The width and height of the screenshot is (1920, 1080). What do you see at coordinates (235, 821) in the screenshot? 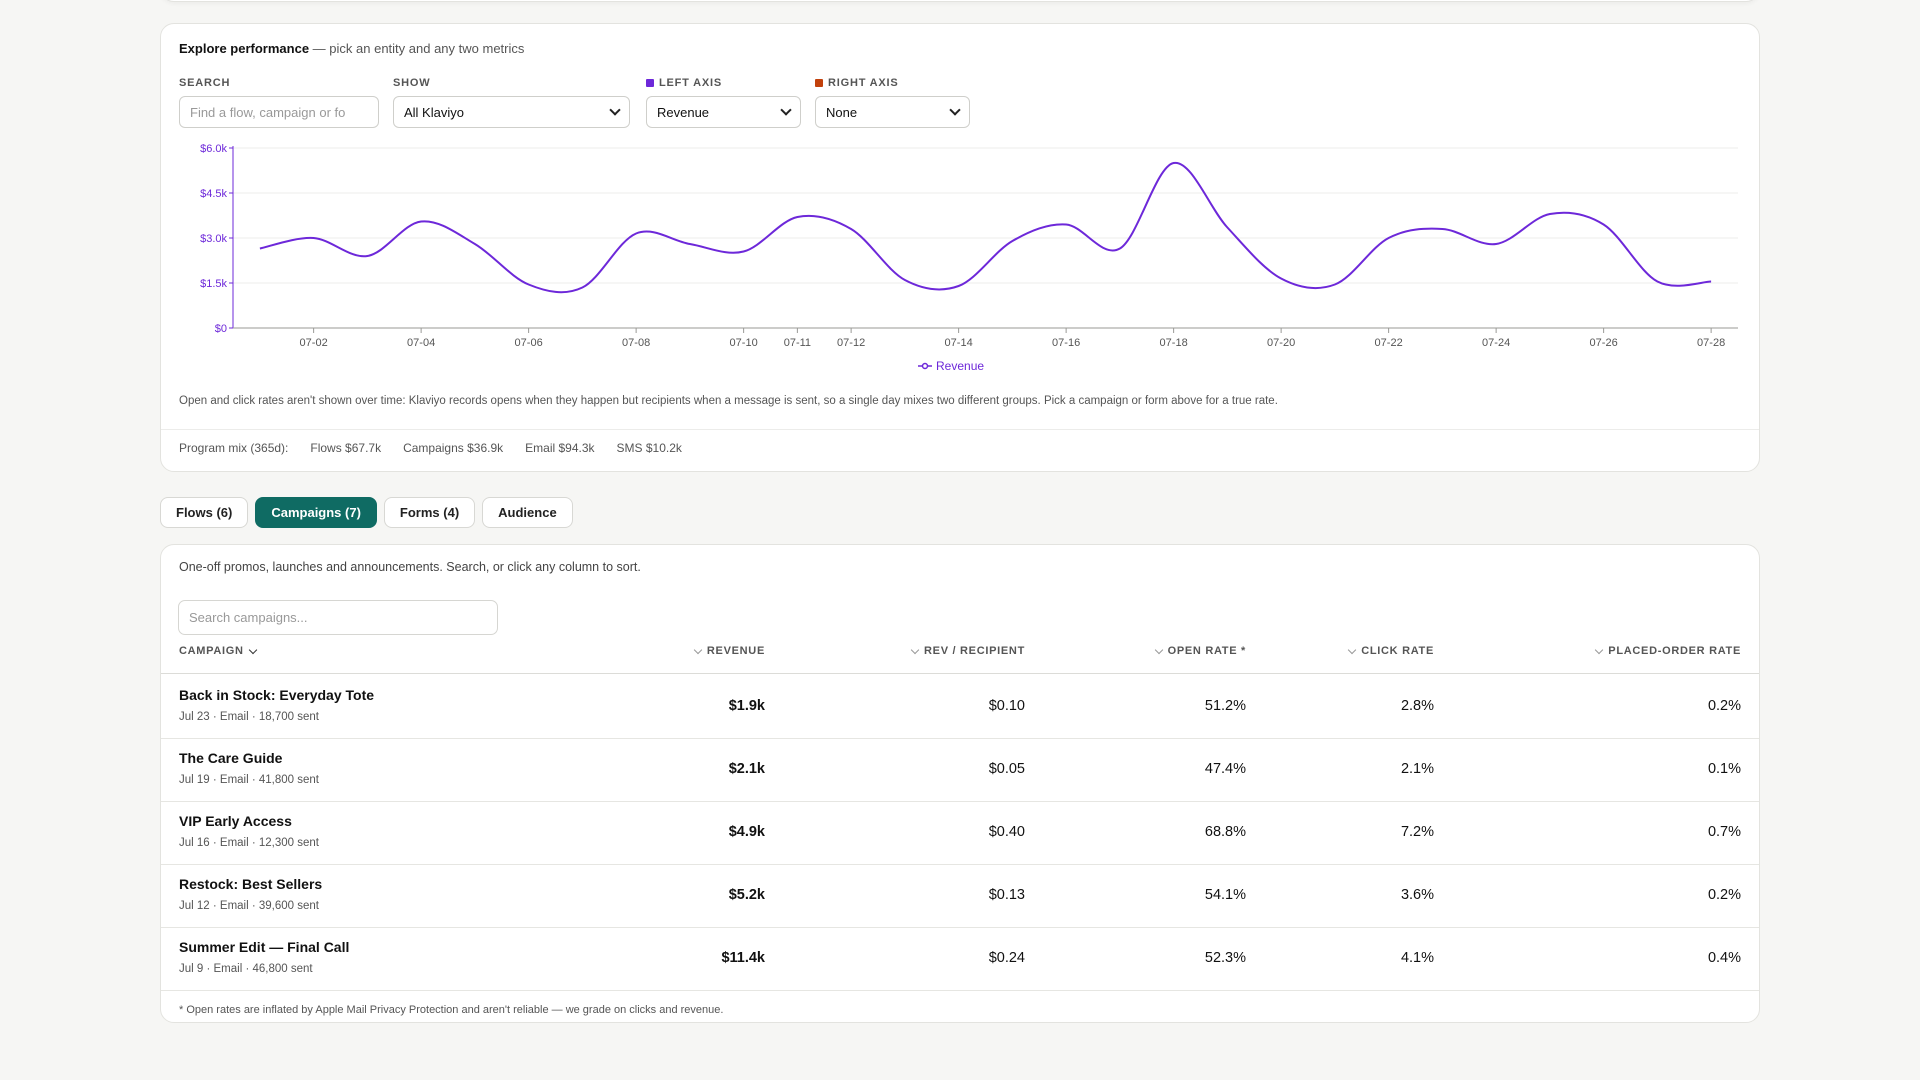
I see `campaign-name: VIP Early Access` at bounding box center [235, 821].